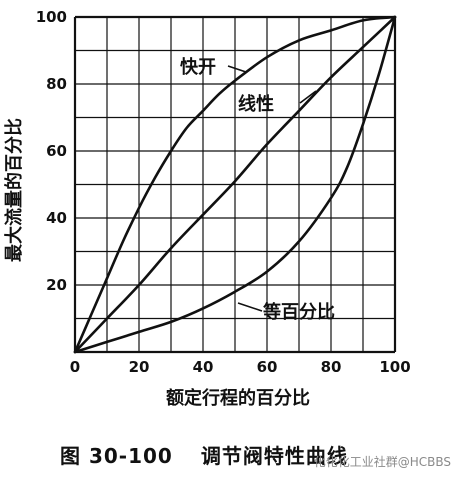 The height and width of the screenshot is (479, 459). What do you see at coordinates (256, 104) in the screenshot?
I see `linear-label: 线性` at bounding box center [256, 104].